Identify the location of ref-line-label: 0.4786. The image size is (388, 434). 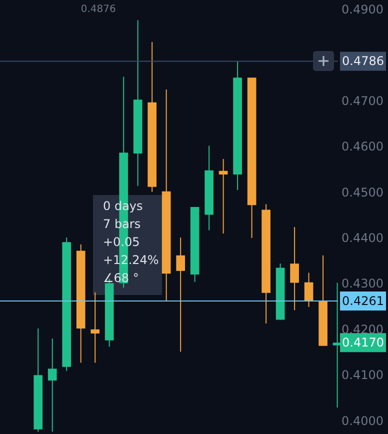
(363, 61).